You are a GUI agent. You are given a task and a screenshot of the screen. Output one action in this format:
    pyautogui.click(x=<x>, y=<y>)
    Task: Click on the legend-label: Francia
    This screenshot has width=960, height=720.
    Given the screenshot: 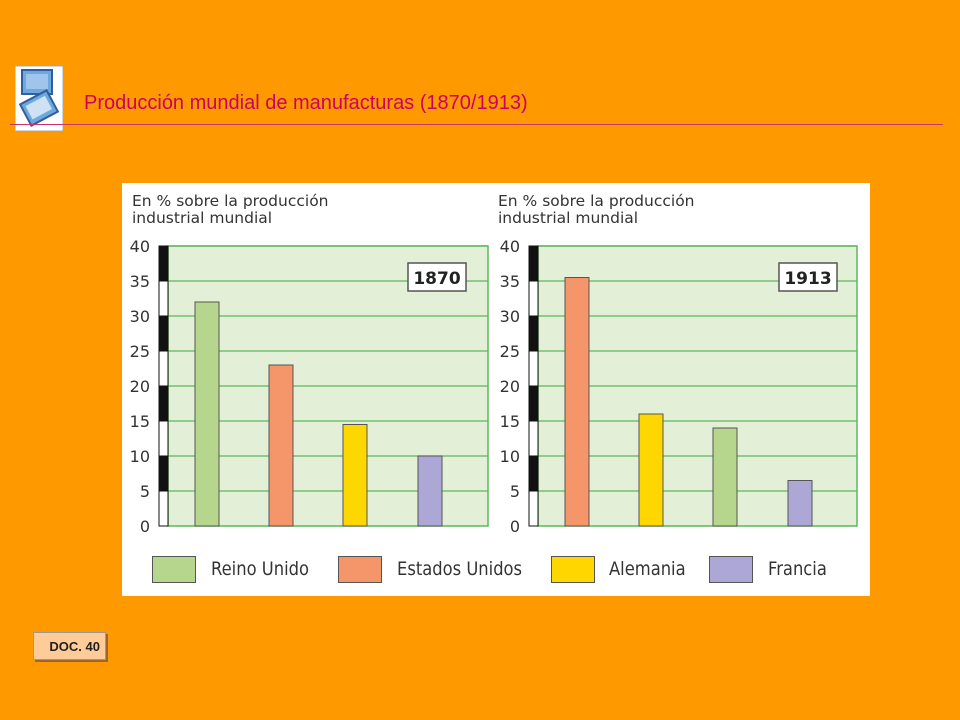 What is the action you would take?
    pyautogui.click(x=797, y=569)
    